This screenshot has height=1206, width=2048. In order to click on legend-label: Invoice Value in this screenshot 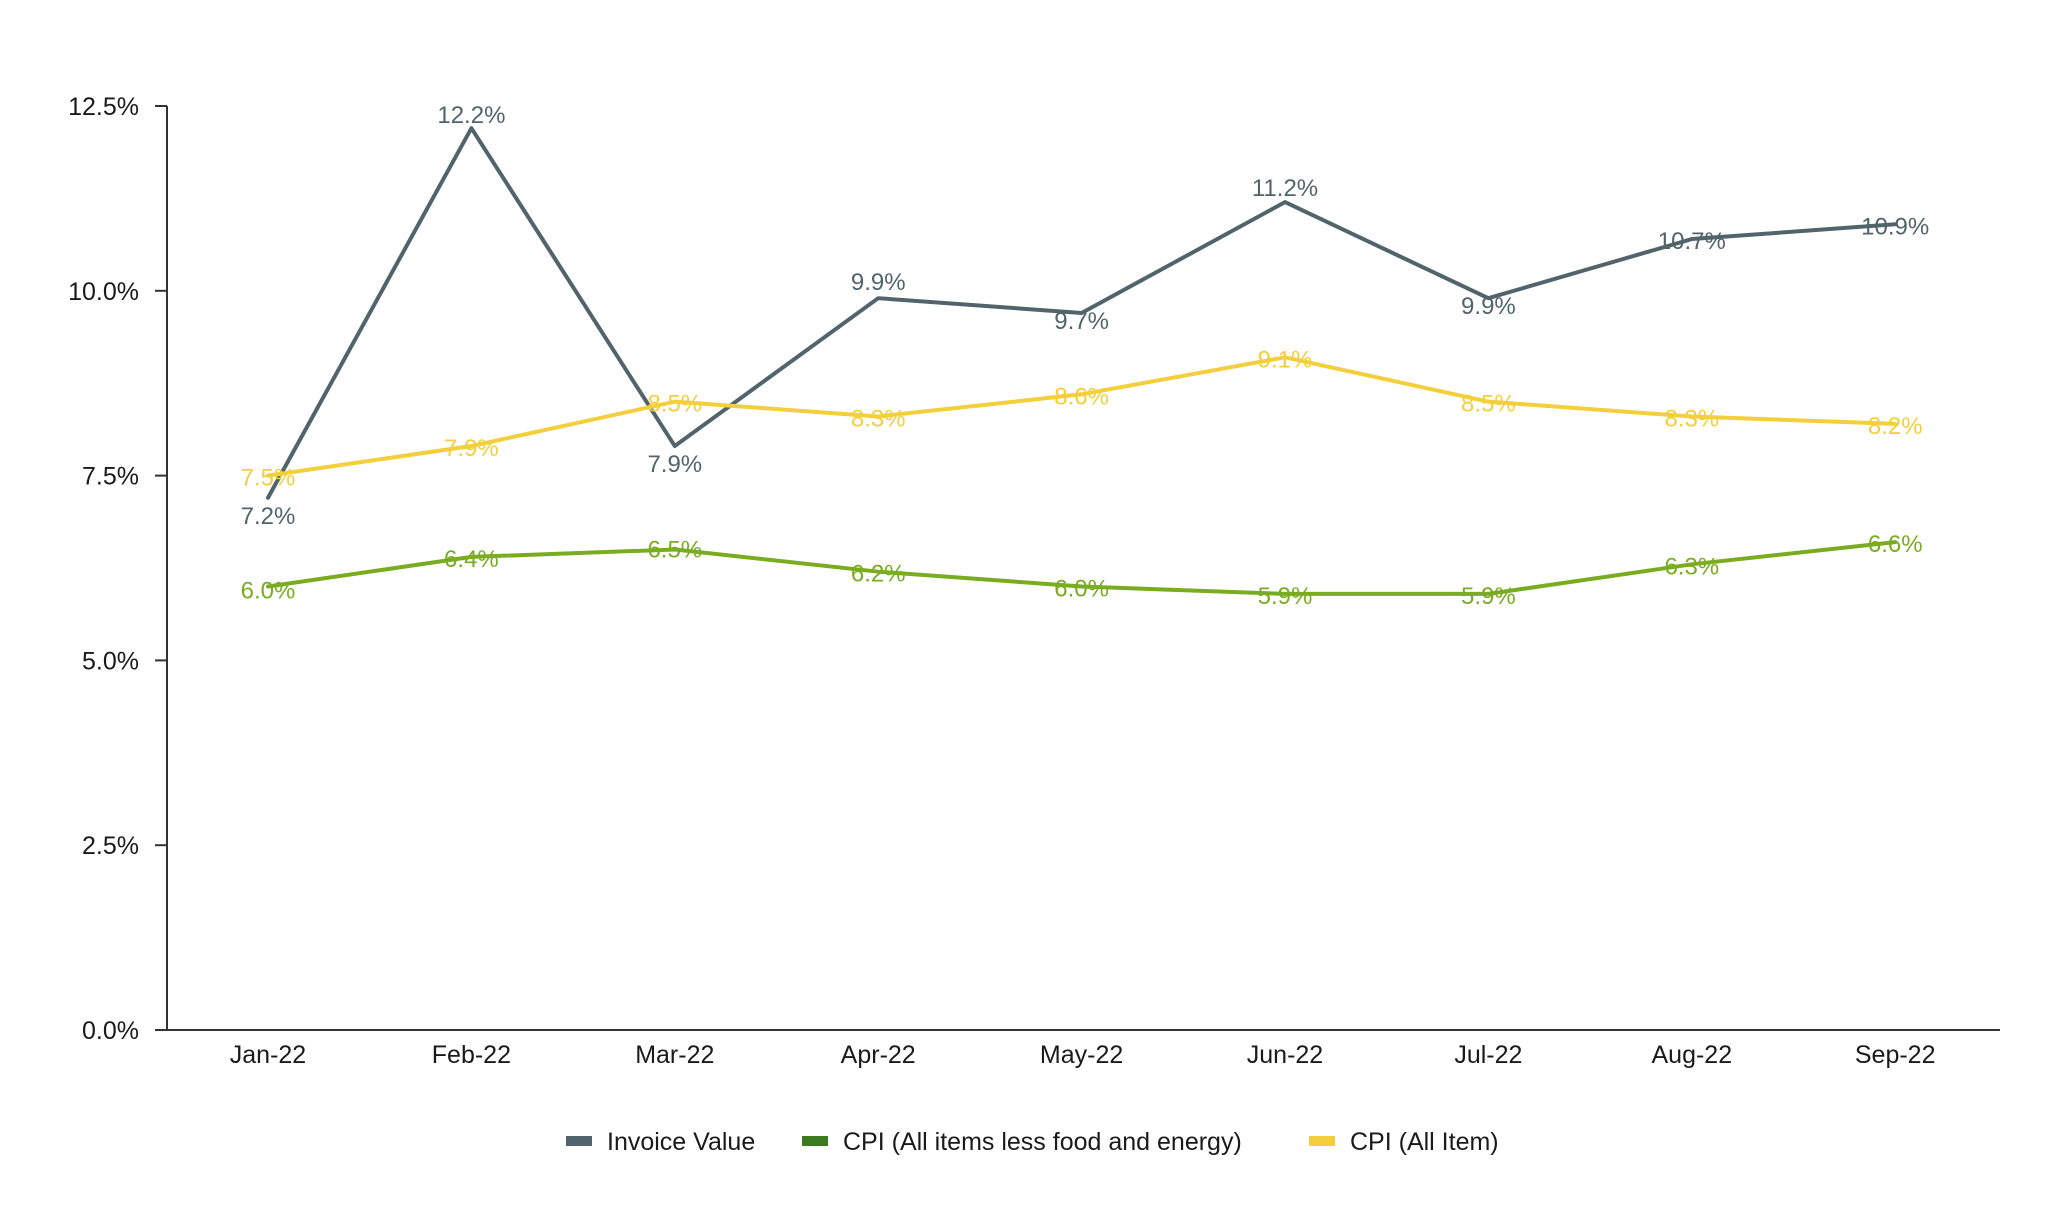, I will do `click(681, 1142)`.